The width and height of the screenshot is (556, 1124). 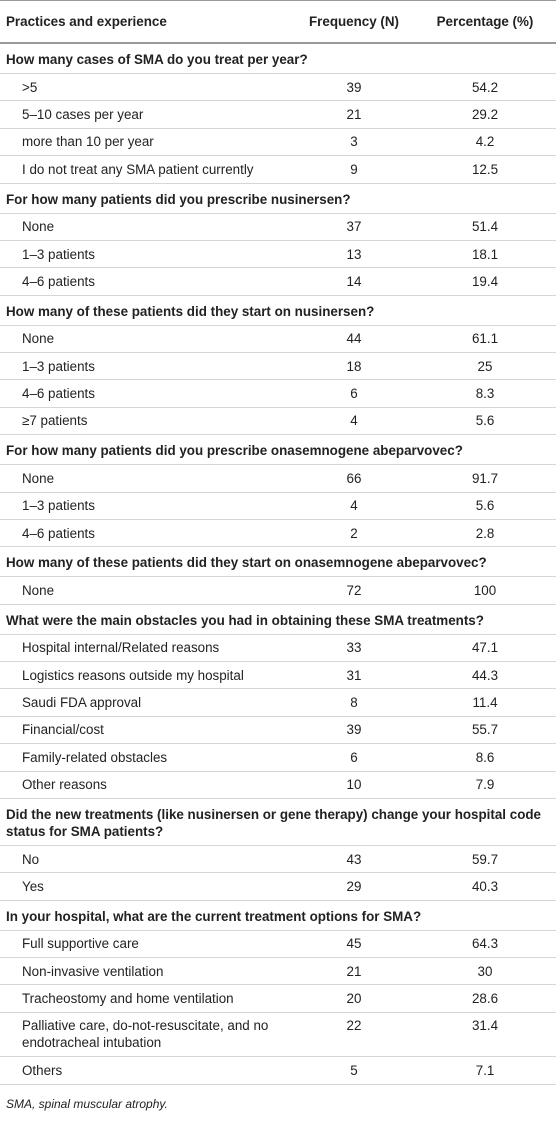 I want to click on footnote: SMA, spinal muscular atrophy., so click(x=87, y=1103).